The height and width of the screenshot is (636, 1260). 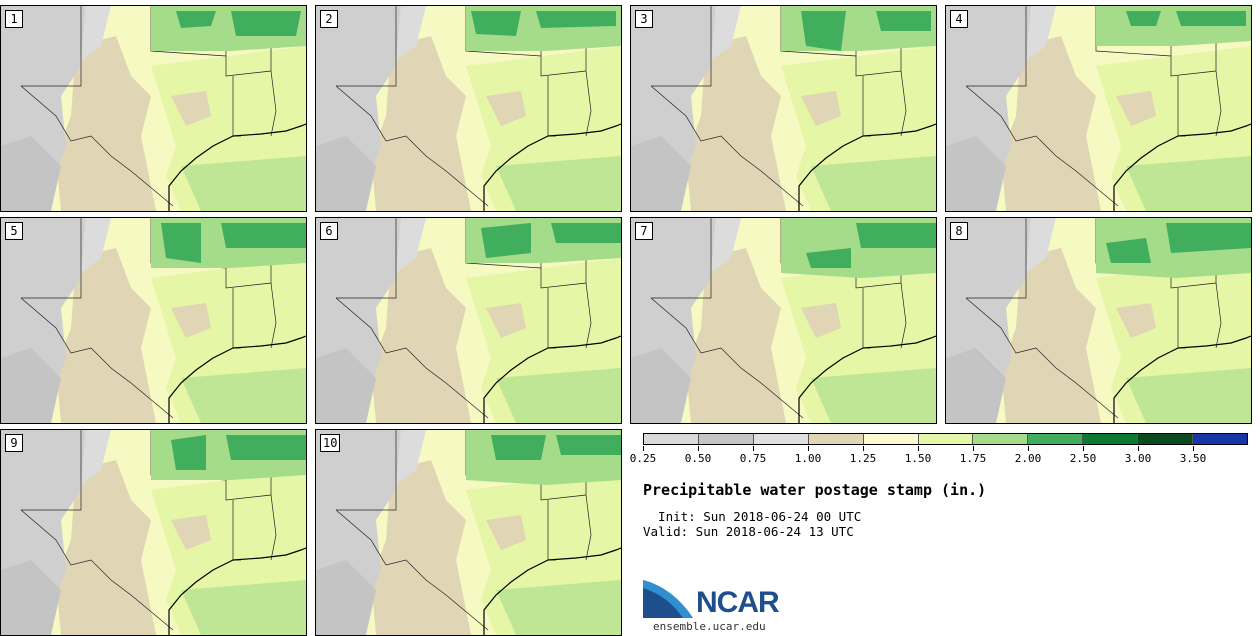 I want to click on member-number: 5, so click(x=14, y=231).